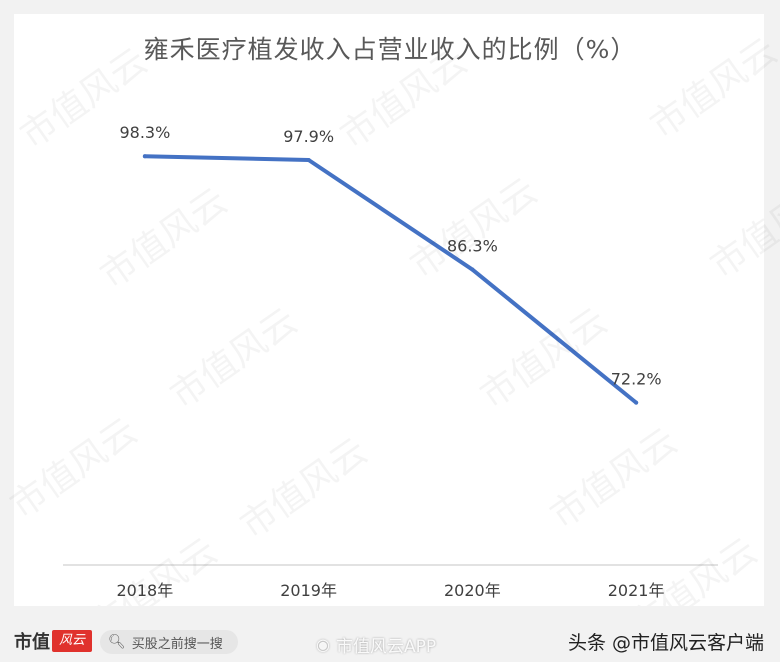 This screenshot has height=662, width=780. I want to click on data-label: 98.3%, so click(144, 132).